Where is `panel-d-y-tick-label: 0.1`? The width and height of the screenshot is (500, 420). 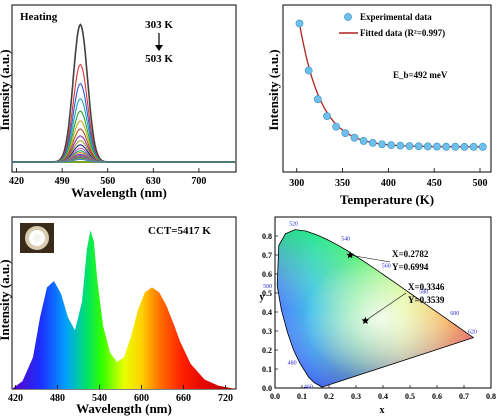
panel-d-y-tick-label: 0.1 is located at coordinates (267, 369).